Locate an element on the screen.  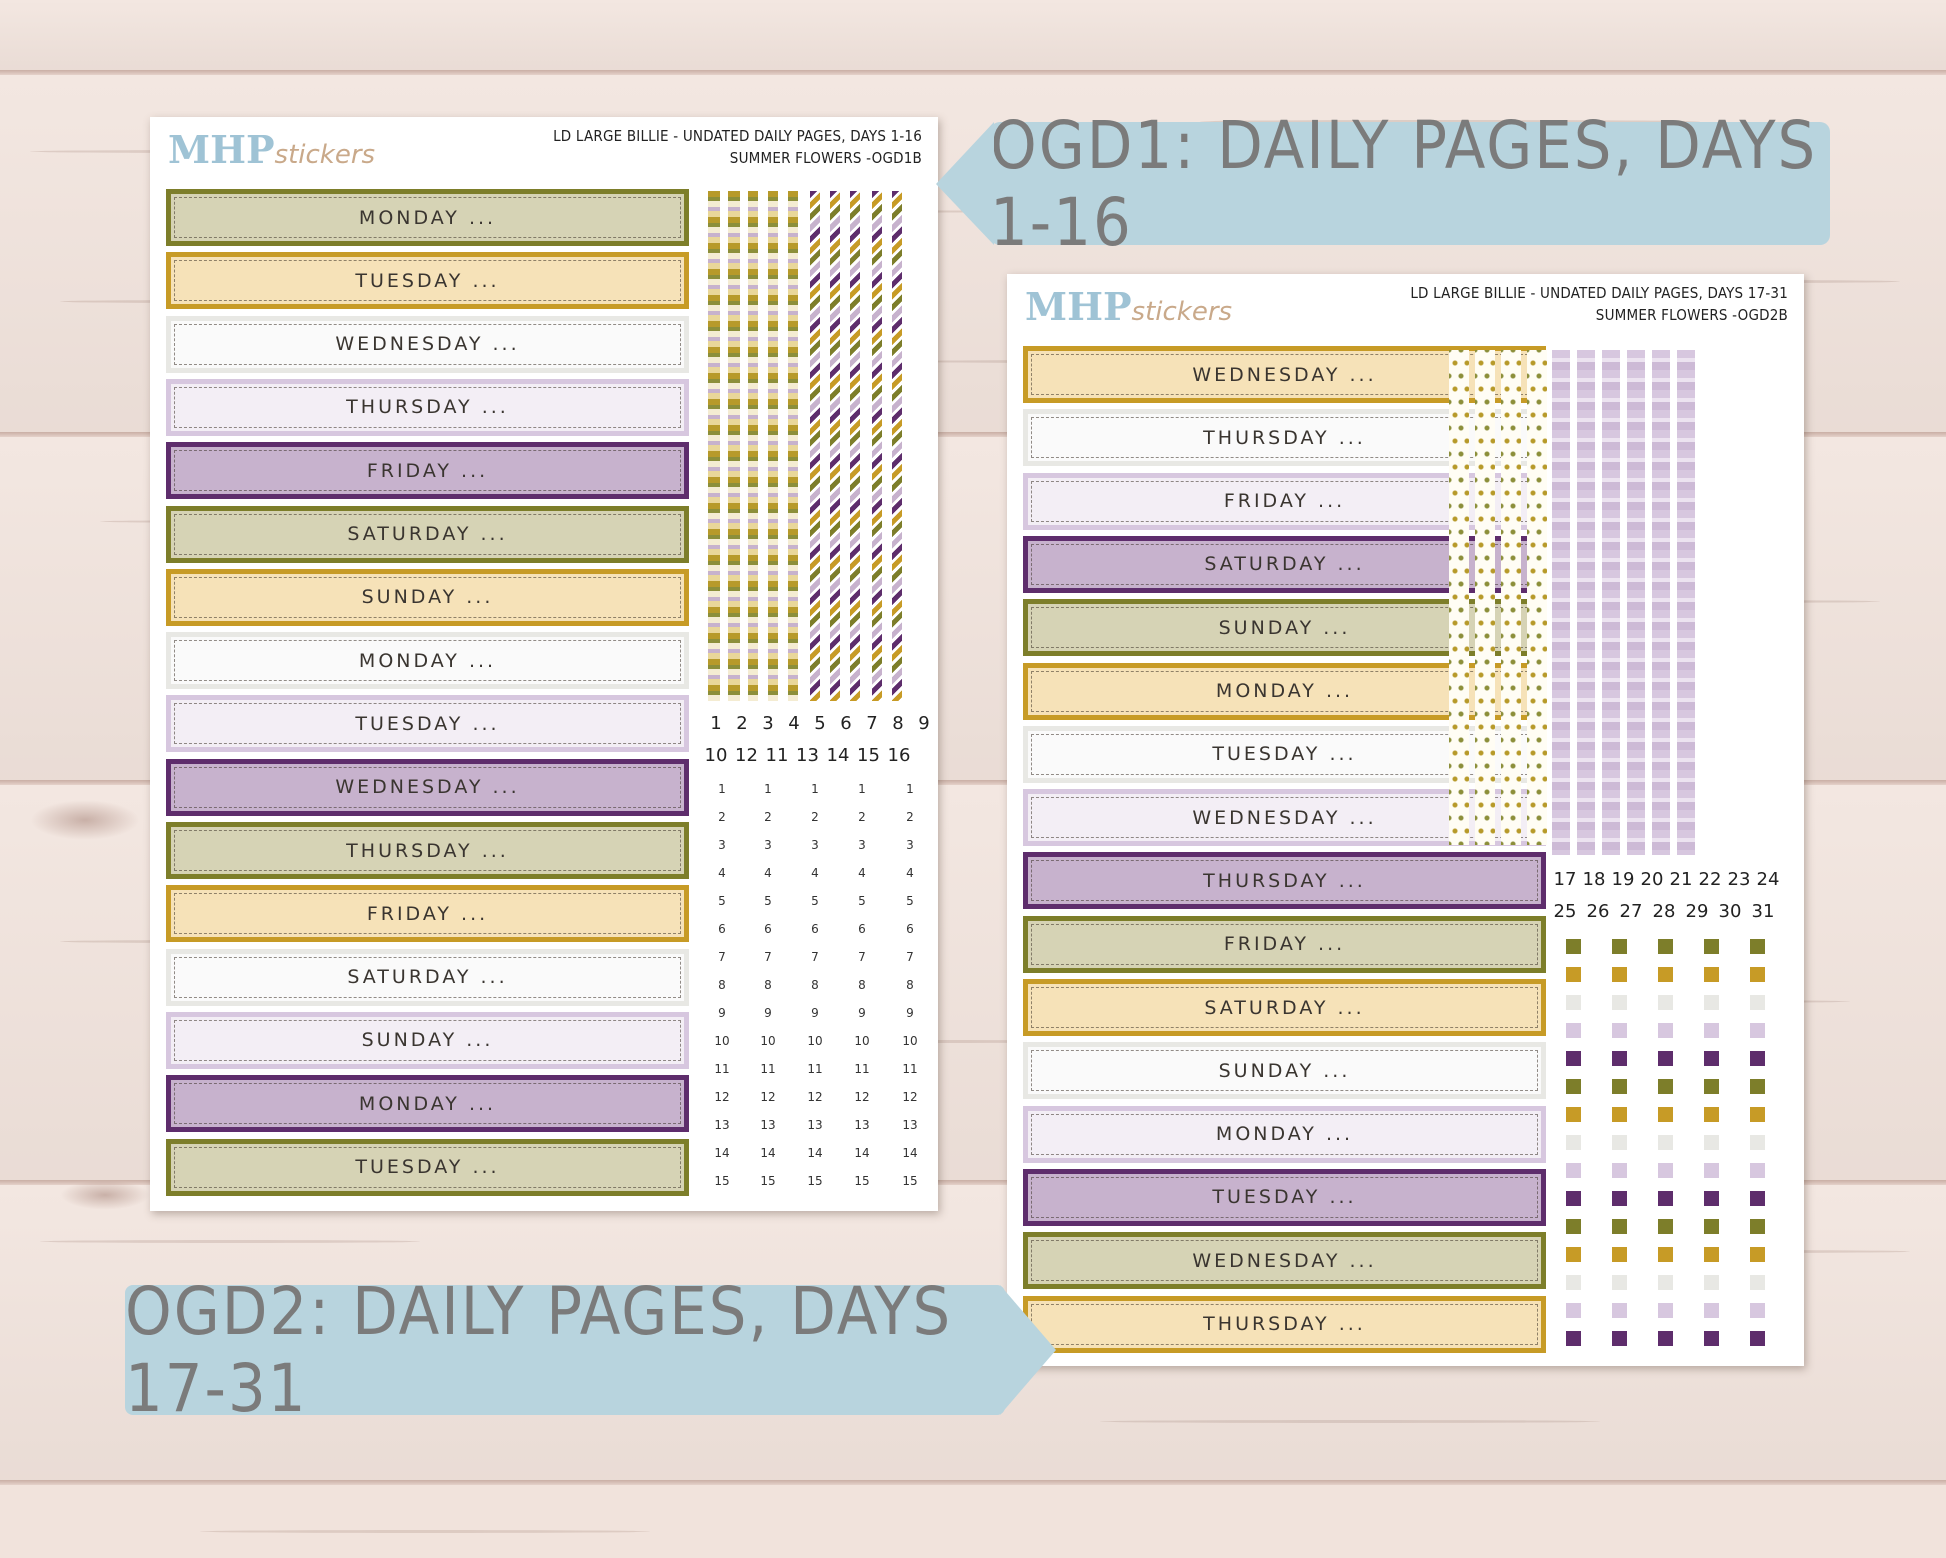
banner-ogd1-text: OGD1: DAILY PAGES, DAYS 1-16 is located at coordinates (1404, 183).